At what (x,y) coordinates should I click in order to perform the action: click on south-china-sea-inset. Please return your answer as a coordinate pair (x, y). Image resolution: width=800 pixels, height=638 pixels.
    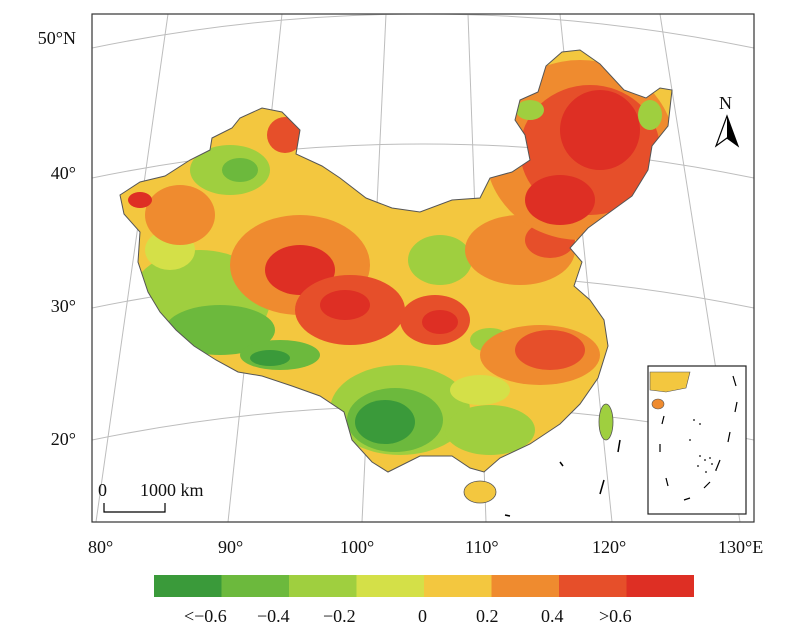
    Looking at the image, I should click on (697, 440).